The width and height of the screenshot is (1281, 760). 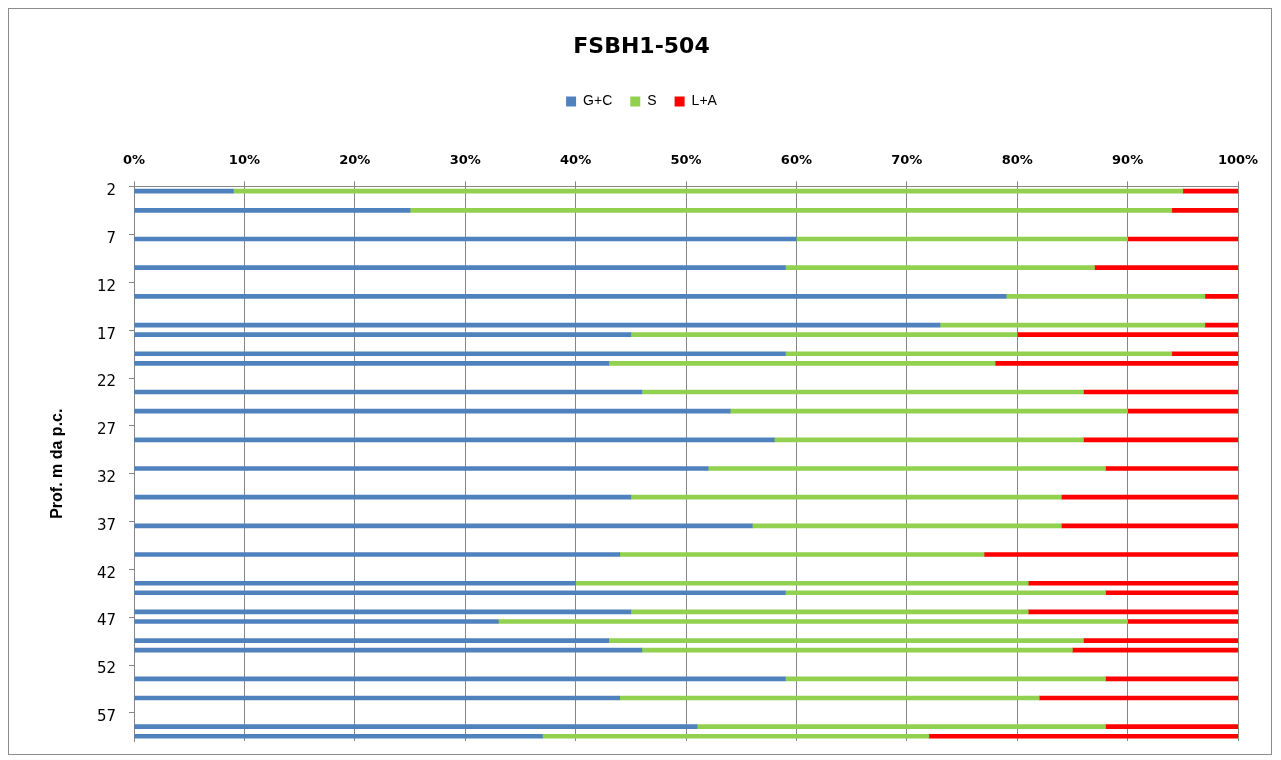 I want to click on legend-label: S, so click(x=652, y=100).